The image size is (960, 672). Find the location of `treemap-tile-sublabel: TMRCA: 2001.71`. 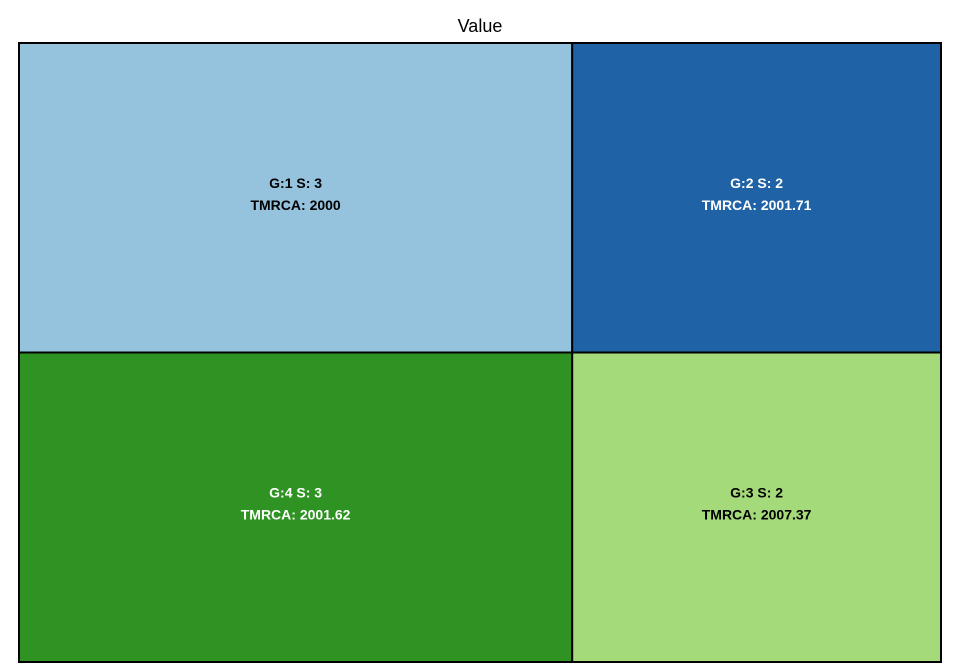

treemap-tile-sublabel: TMRCA: 2001.71 is located at coordinates (757, 205).